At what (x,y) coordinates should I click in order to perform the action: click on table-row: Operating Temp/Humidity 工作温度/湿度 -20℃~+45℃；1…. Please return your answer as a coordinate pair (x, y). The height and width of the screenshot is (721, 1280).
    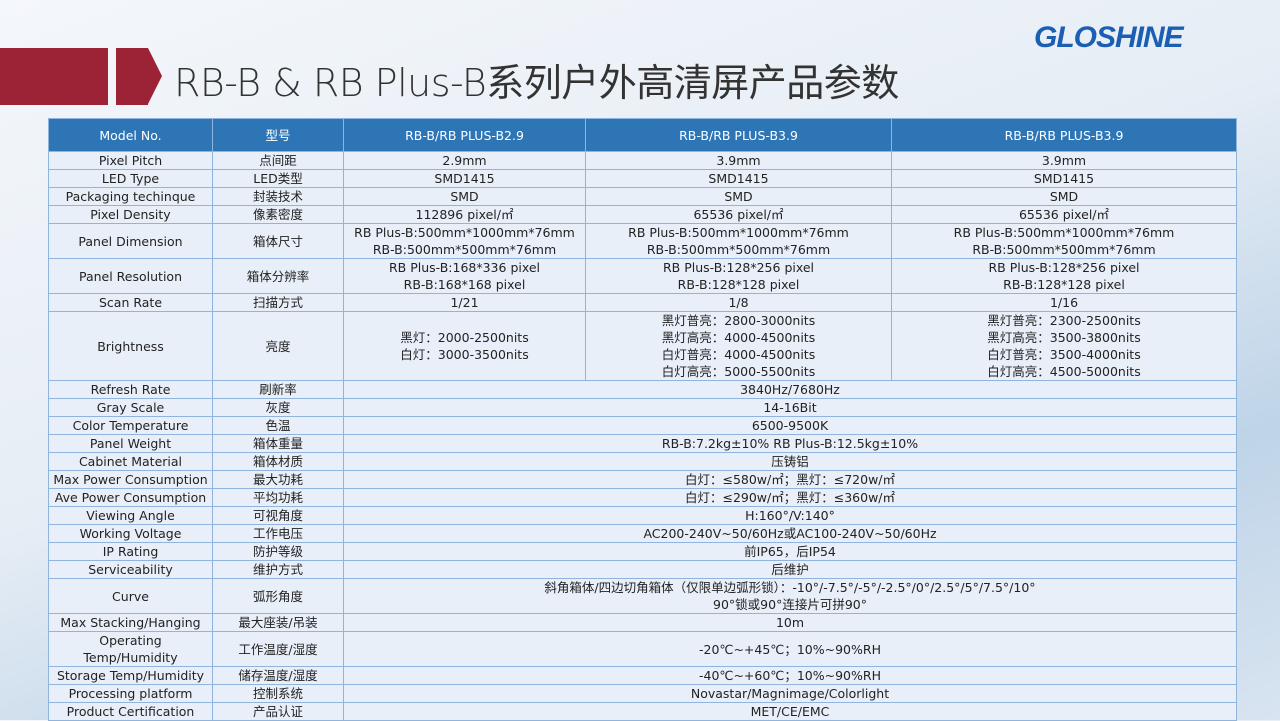
    Looking at the image, I should click on (642, 649).